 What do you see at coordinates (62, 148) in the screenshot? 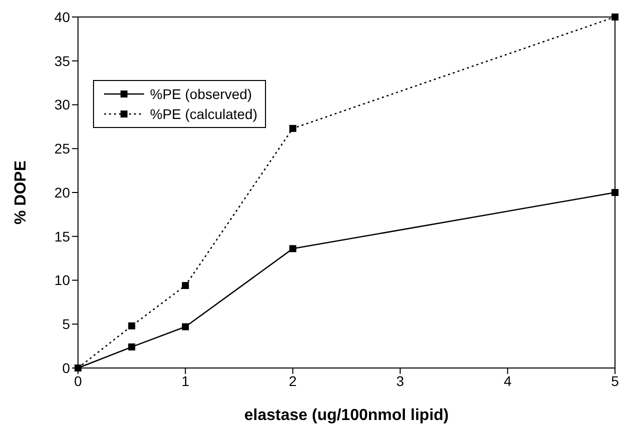
I see `y-tick-label: 25` at bounding box center [62, 148].